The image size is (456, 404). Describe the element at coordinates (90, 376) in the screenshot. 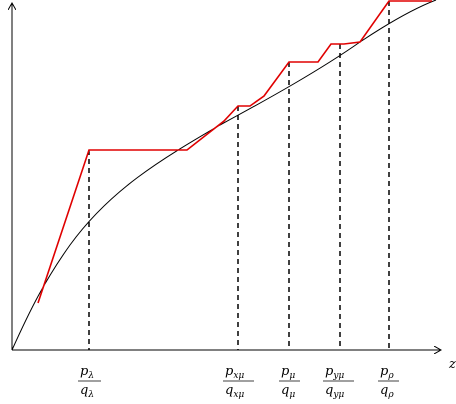

I see `fraction-lambda-num-sub: λ` at that location.